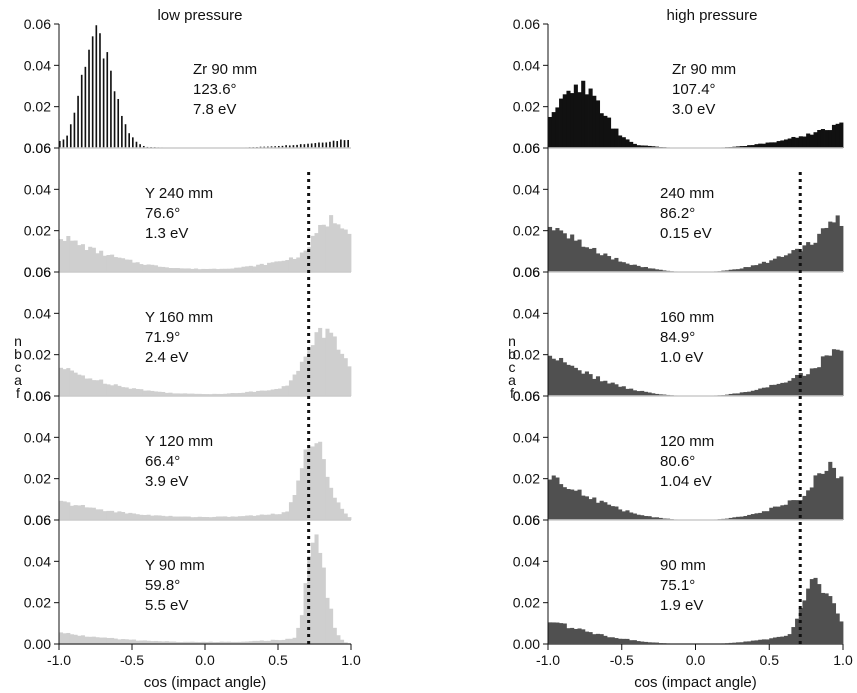 Image resolution: width=857 pixels, height=693 pixels. Describe the element at coordinates (704, 69) in the screenshot. I see `panel-label-1-0-0: Zr 90 mm` at that location.